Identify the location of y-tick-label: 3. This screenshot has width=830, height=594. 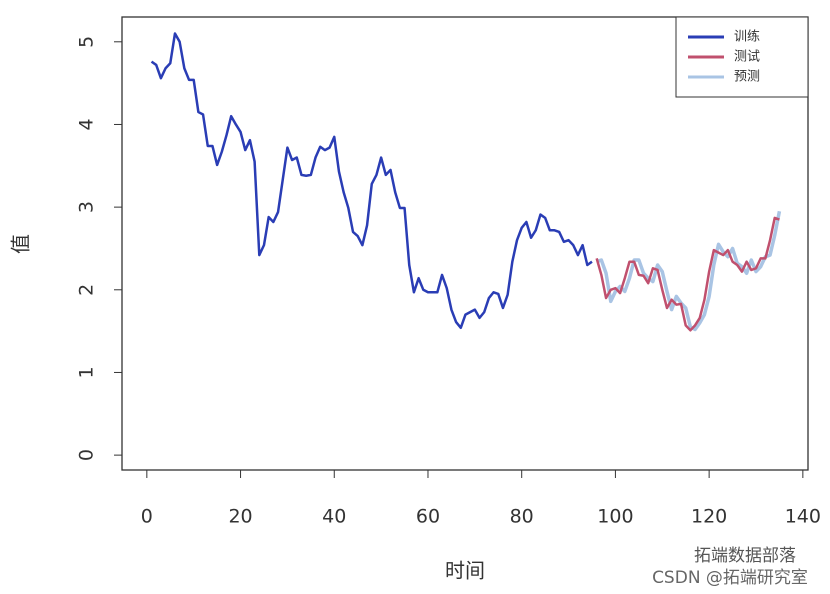
(87, 207).